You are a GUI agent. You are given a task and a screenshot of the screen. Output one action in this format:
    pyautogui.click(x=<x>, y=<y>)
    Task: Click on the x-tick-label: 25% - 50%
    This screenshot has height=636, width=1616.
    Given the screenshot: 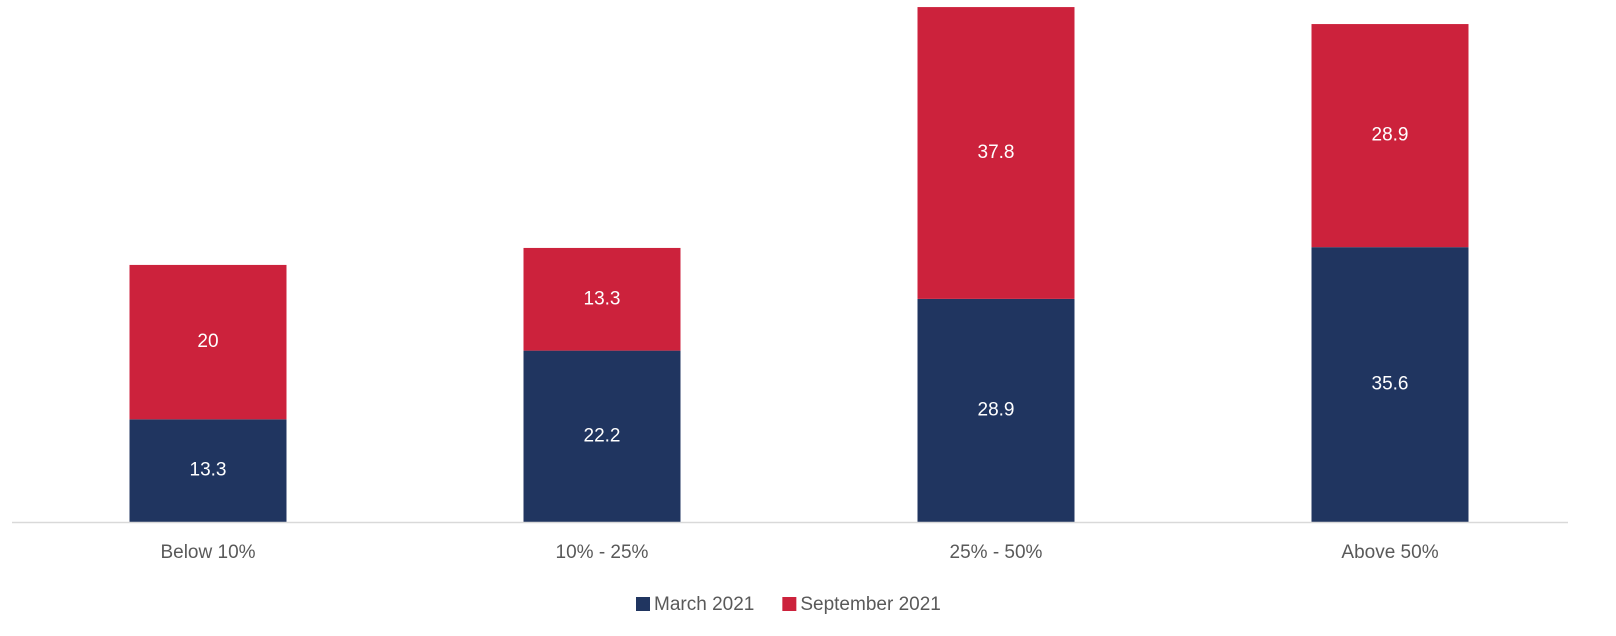 What is the action you would take?
    pyautogui.click(x=996, y=552)
    